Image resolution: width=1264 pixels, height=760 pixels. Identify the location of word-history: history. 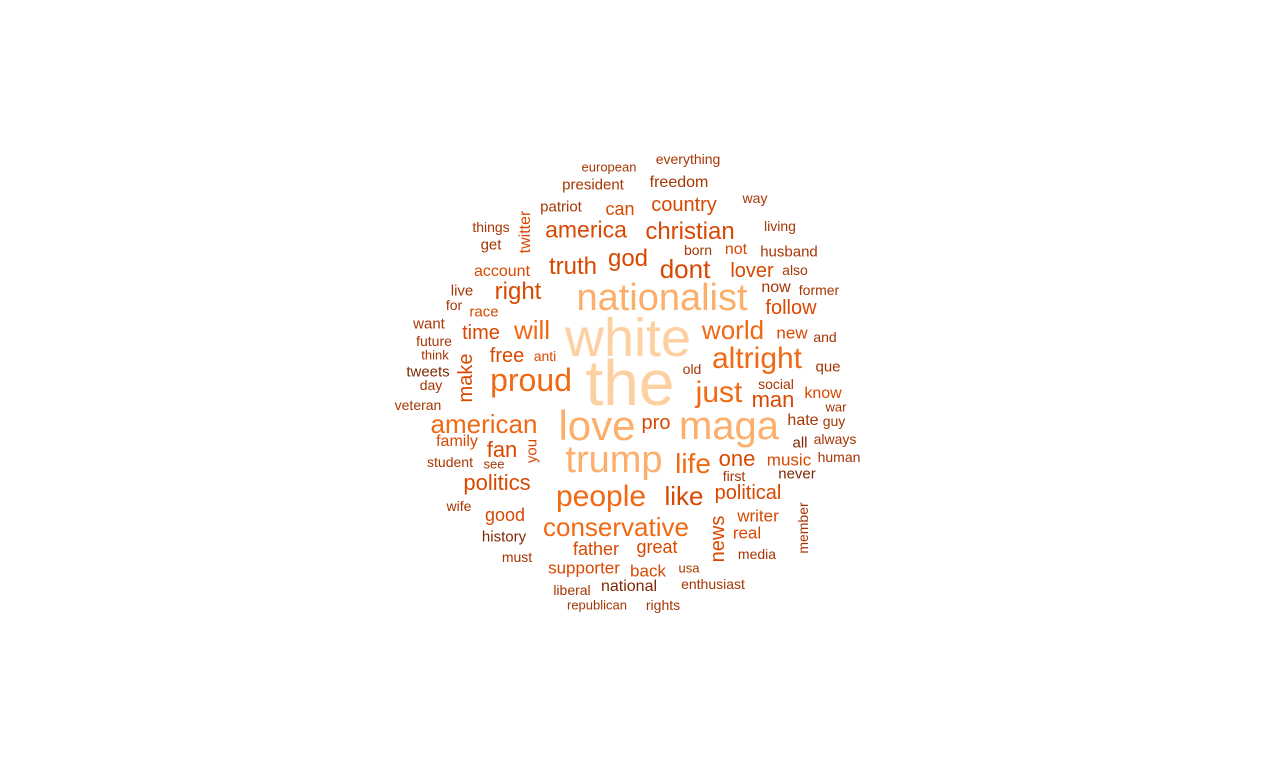
(504, 537).